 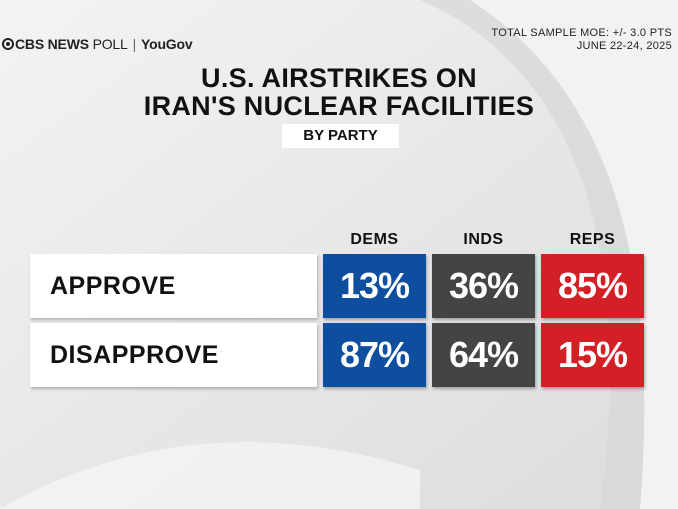 I want to click on chart-subtitle: BY PARTY, so click(x=340, y=136).